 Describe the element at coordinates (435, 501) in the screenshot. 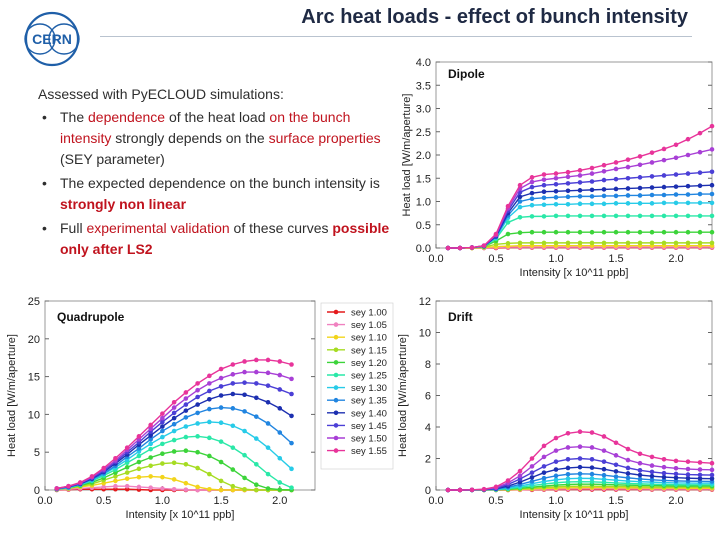

I see `x-tick-label: 0.0` at that location.